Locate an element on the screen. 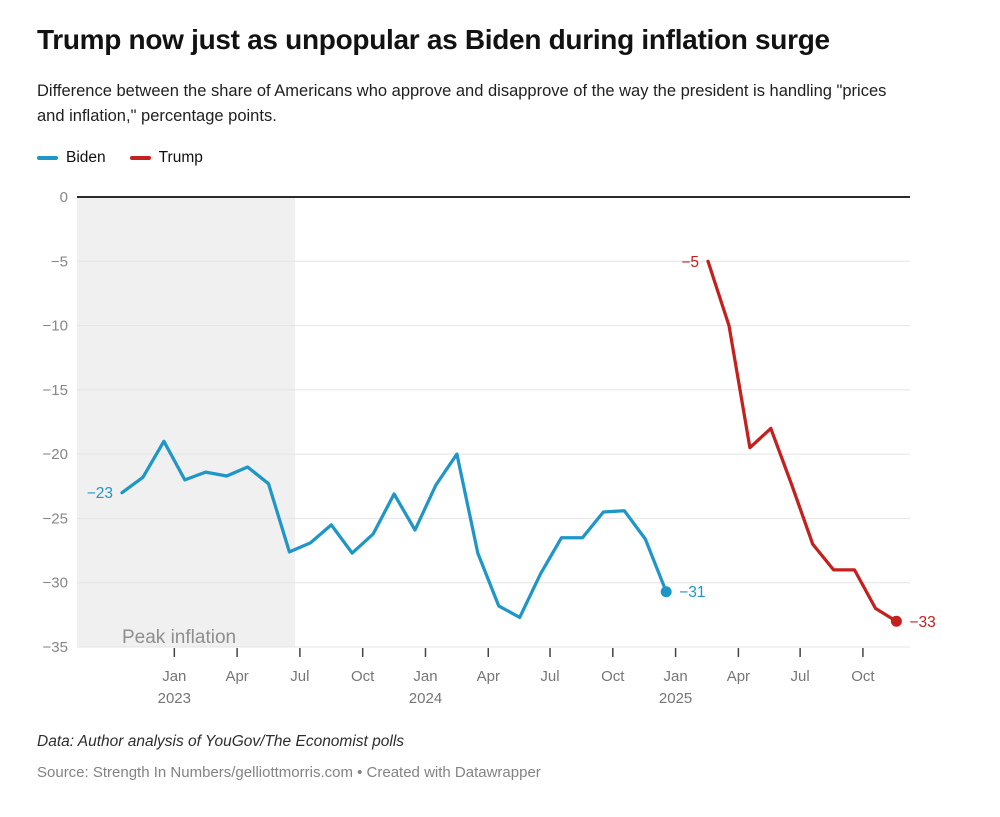 The width and height of the screenshot is (1000, 817). biden-start-value-label: −23 is located at coordinates (100, 493).